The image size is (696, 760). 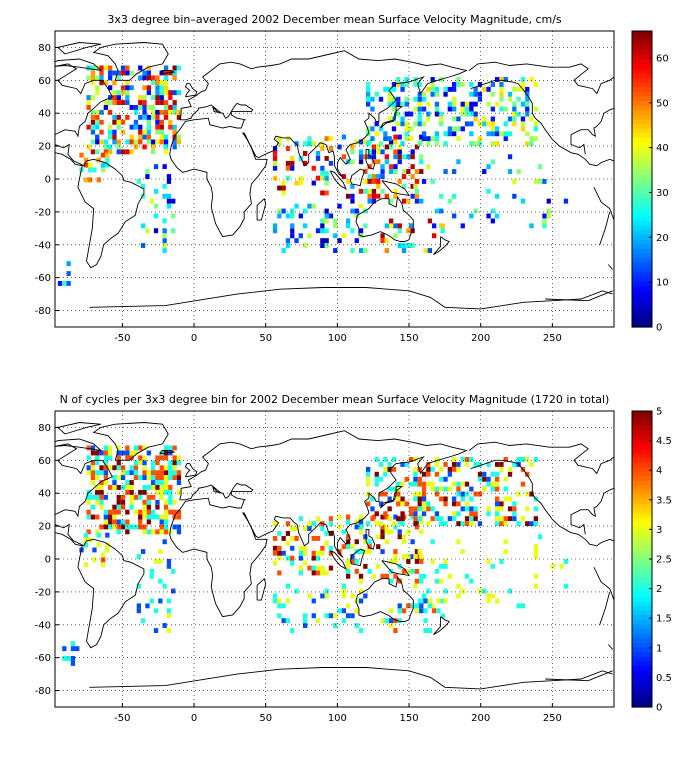 I want to click on x-tick-label: 100, so click(x=337, y=718).